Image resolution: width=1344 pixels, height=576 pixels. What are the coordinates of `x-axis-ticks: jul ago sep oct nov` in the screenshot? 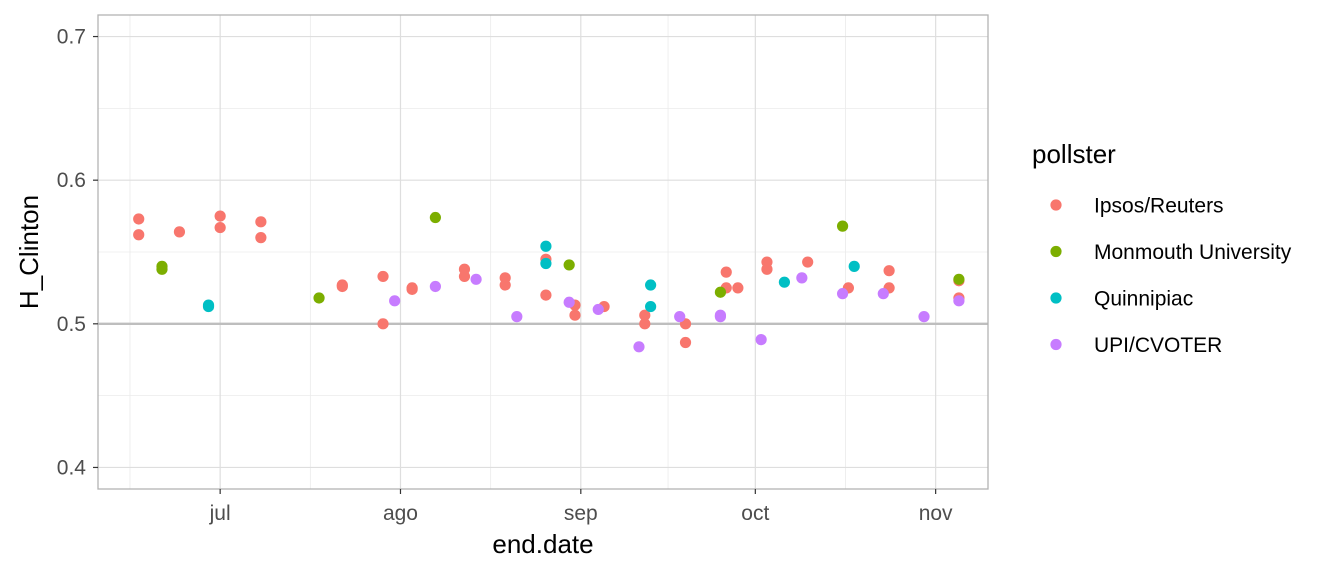 It's located at (581, 507).